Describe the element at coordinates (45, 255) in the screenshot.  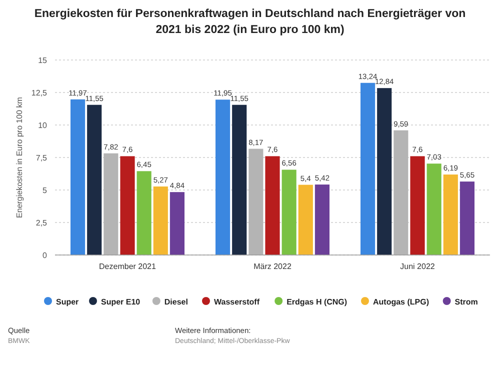
I see `y-tick-label: 0` at that location.